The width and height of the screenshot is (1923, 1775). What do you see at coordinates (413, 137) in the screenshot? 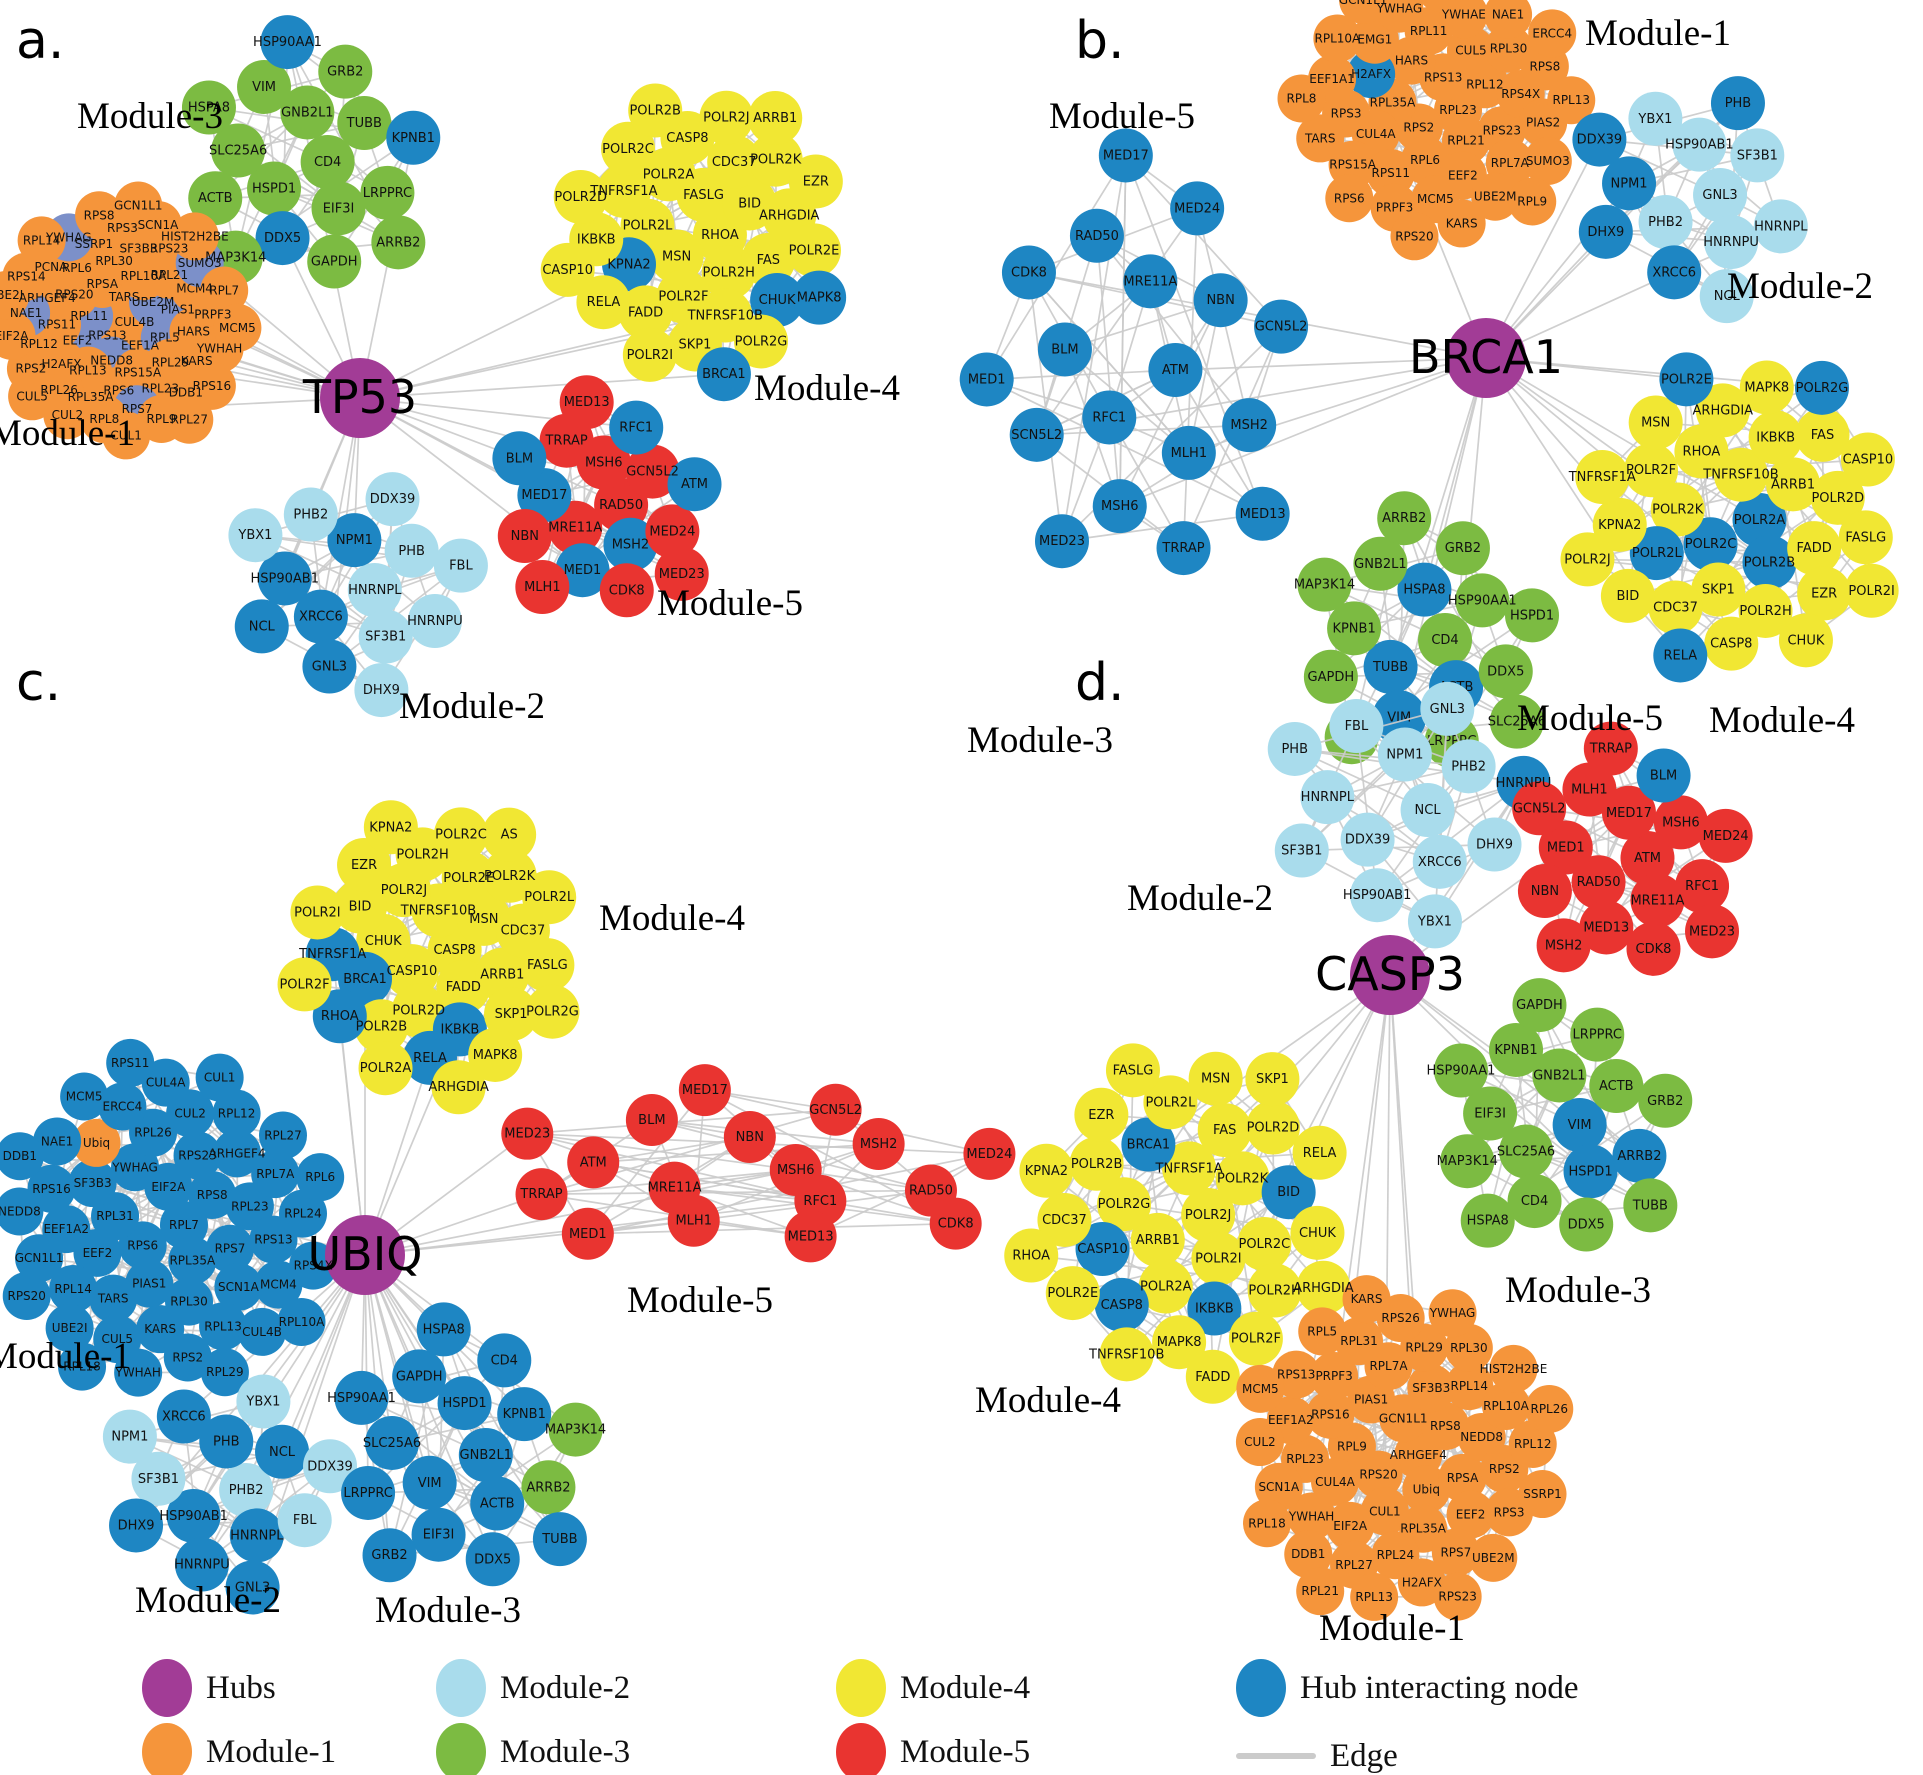
I see `node-KPNB1` at bounding box center [413, 137].